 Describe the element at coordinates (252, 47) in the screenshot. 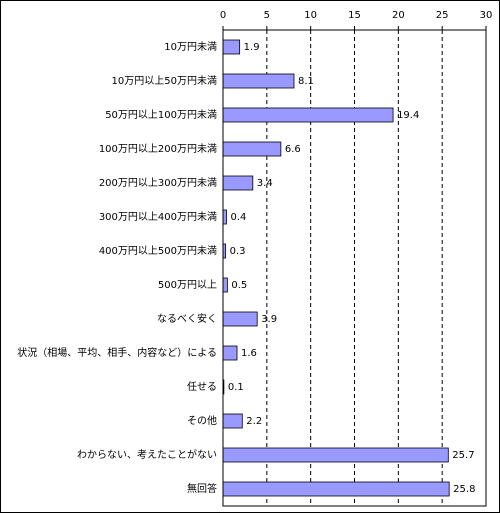

I see `value-label: 1.9` at that location.